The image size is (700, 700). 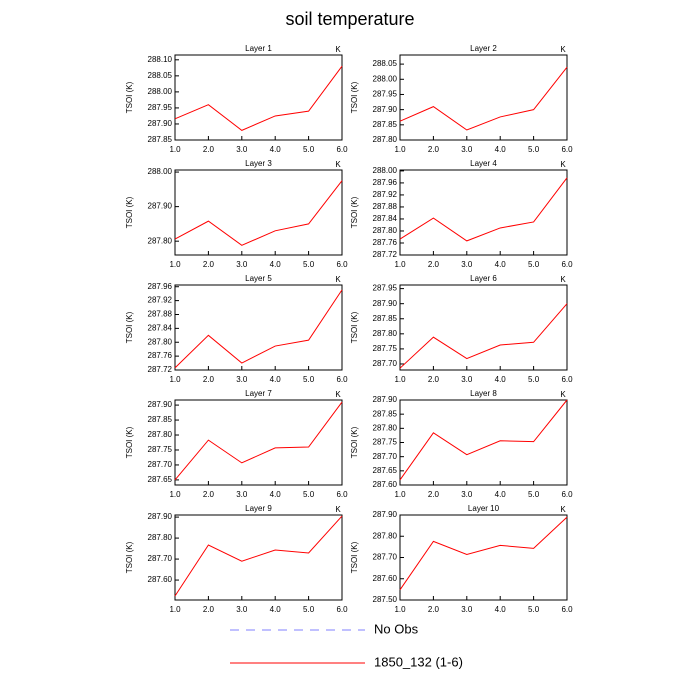 What do you see at coordinates (483, 163) in the screenshot?
I see `panel-title: Layer 4` at bounding box center [483, 163].